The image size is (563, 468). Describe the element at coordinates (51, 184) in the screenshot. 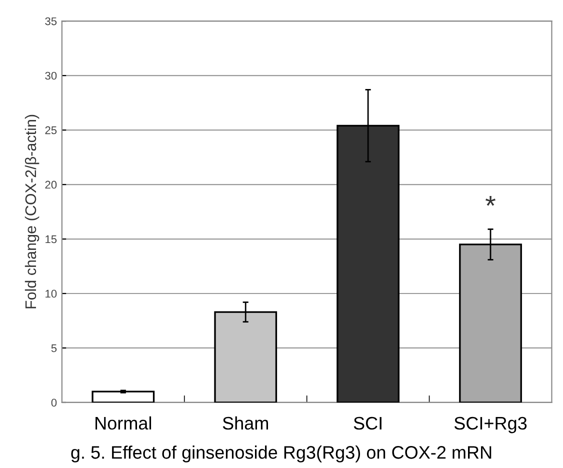

I see `y-tick-label: 20` at that location.